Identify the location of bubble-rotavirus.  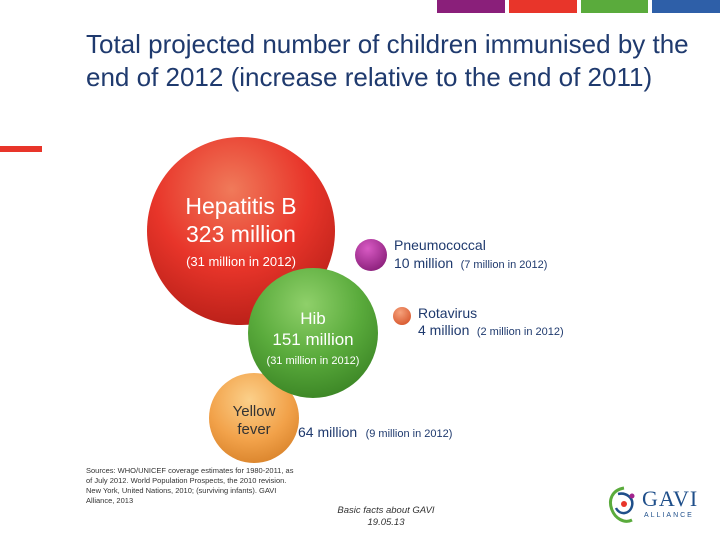
(402, 316).